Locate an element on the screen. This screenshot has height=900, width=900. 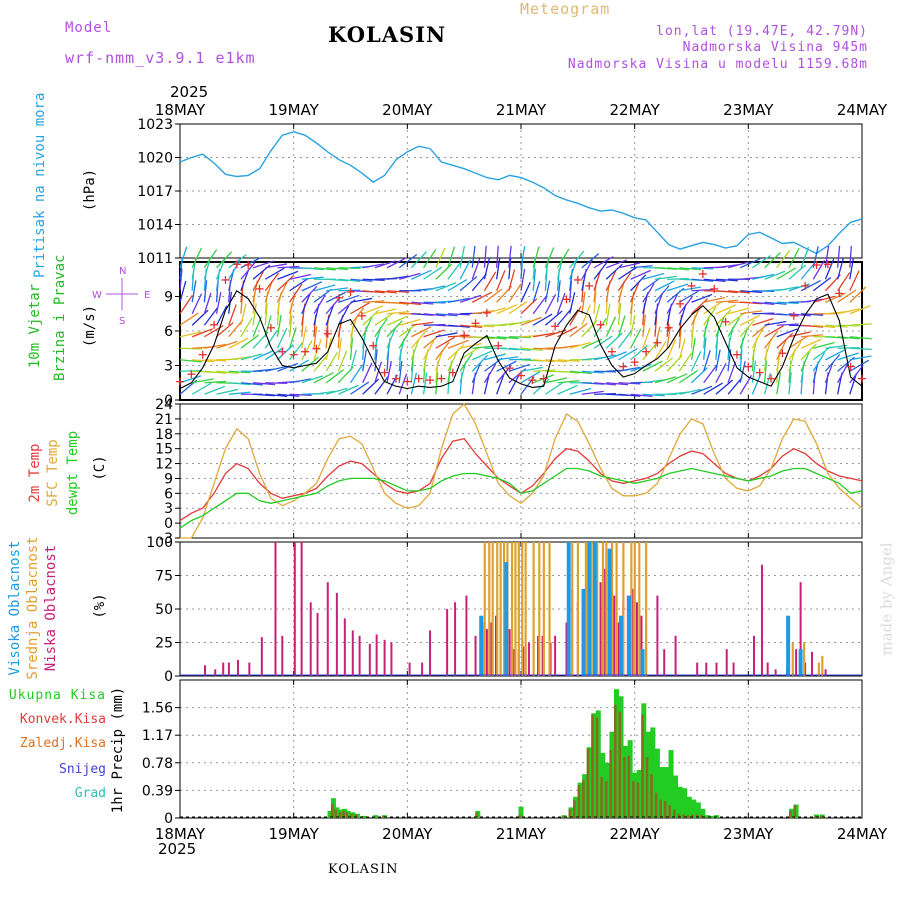
ytick-label: 1.17 is located at coordinates (157, 736).